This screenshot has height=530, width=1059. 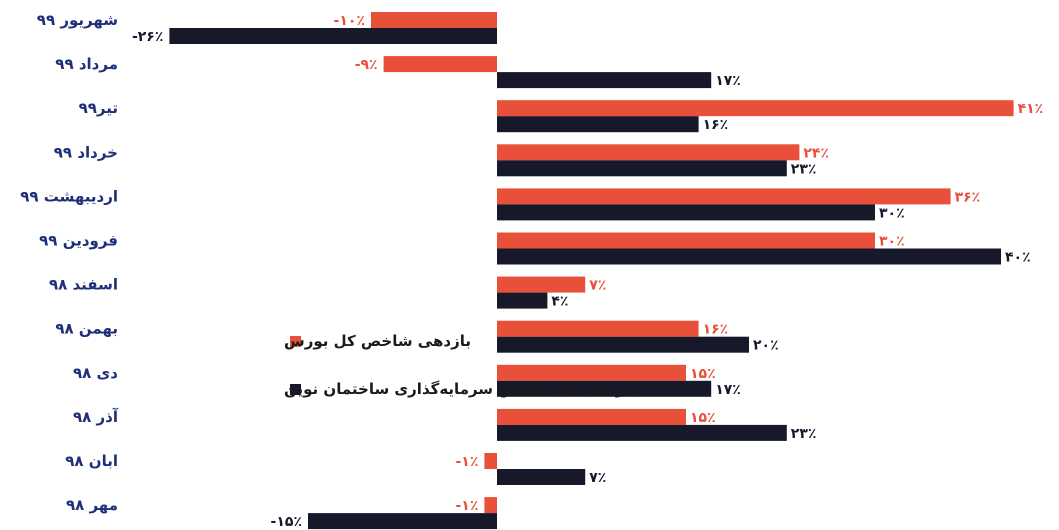 I want to click on category-label: فرودین ۹۹, so click(x=78, y=241).